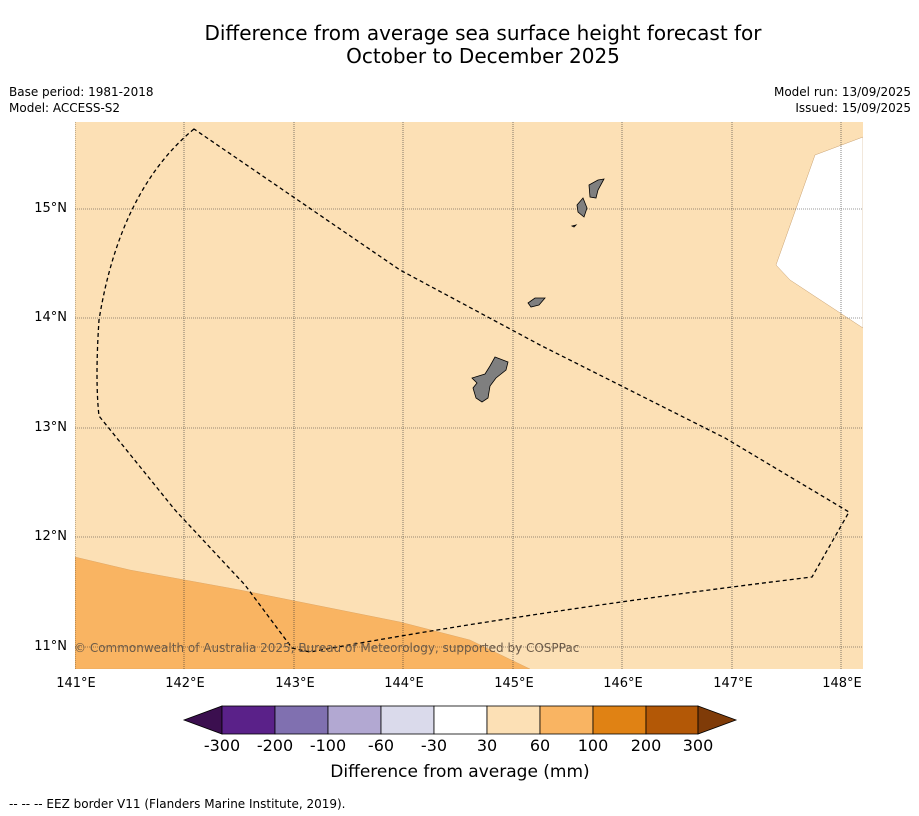  Describe the element at coordinates (487, 745) in the screenshot. I see `colorbar-tick-label: 30` at that location.